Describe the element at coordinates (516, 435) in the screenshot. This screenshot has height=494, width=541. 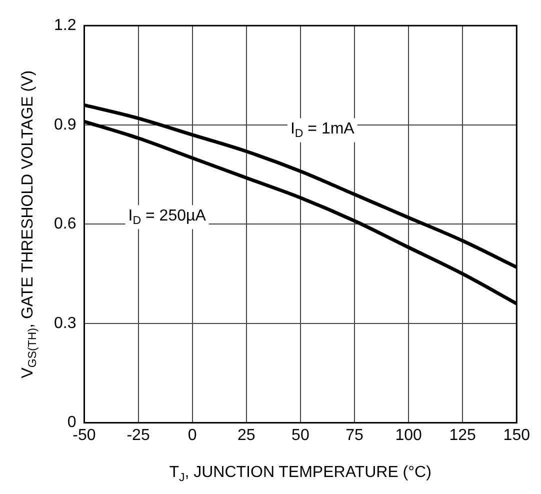
I see `x-tick-label: 150` at that location.